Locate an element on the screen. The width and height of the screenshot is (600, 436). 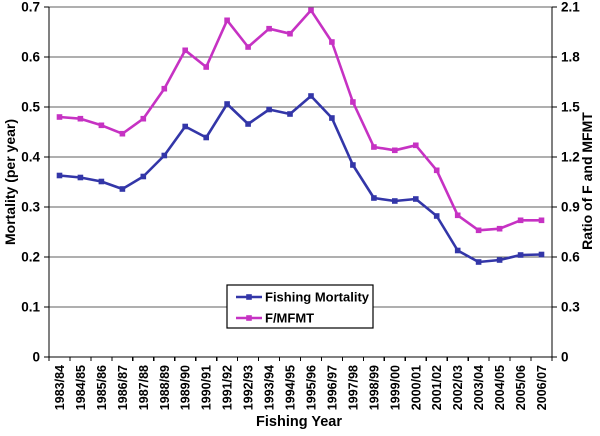
y-right-tick-label: 0.3 is located at coordinates (570, 307).